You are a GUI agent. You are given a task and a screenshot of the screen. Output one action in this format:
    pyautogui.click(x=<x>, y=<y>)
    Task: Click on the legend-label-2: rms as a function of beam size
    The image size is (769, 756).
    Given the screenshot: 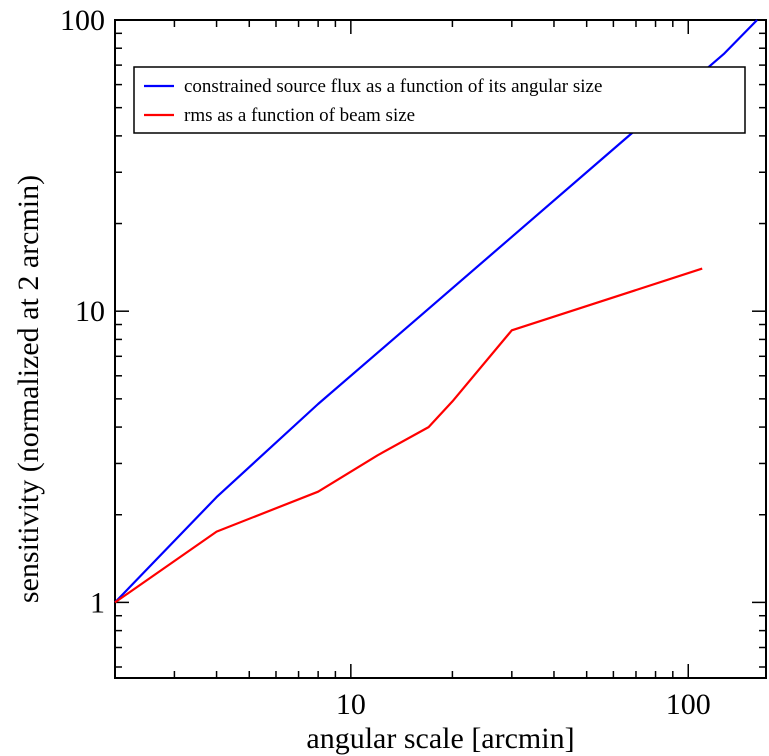 What is the action you would take?
    pyautogui.click(x=299, y=115)
    